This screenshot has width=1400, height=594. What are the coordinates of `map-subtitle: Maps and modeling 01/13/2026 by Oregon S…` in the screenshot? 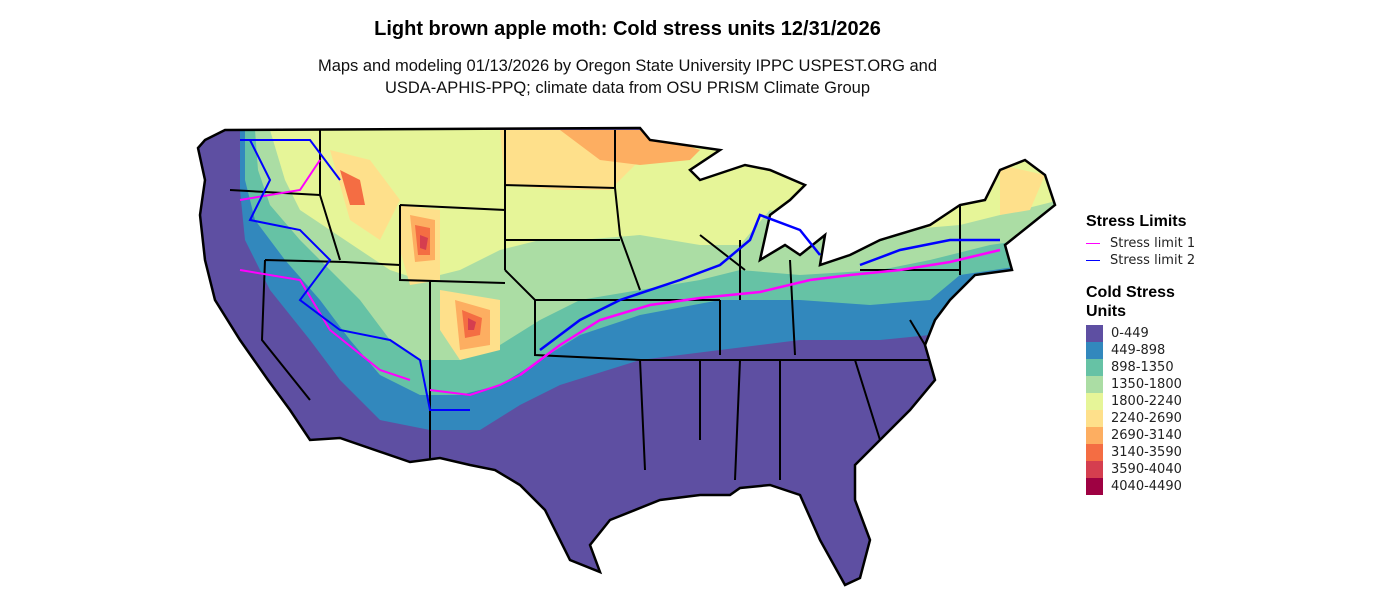 It's located at (627, 77).